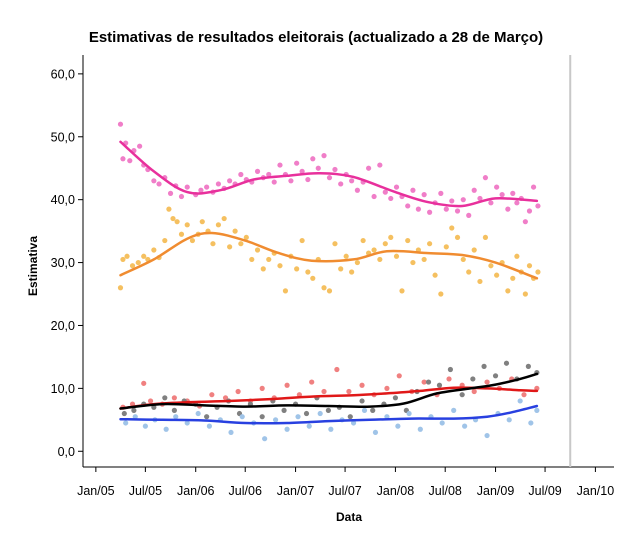 This screenshot has height=546, width=631. Describe the element at coordinates (445, 491) in the screenshot. I see `x-tick-label: Jul/08` at that location.